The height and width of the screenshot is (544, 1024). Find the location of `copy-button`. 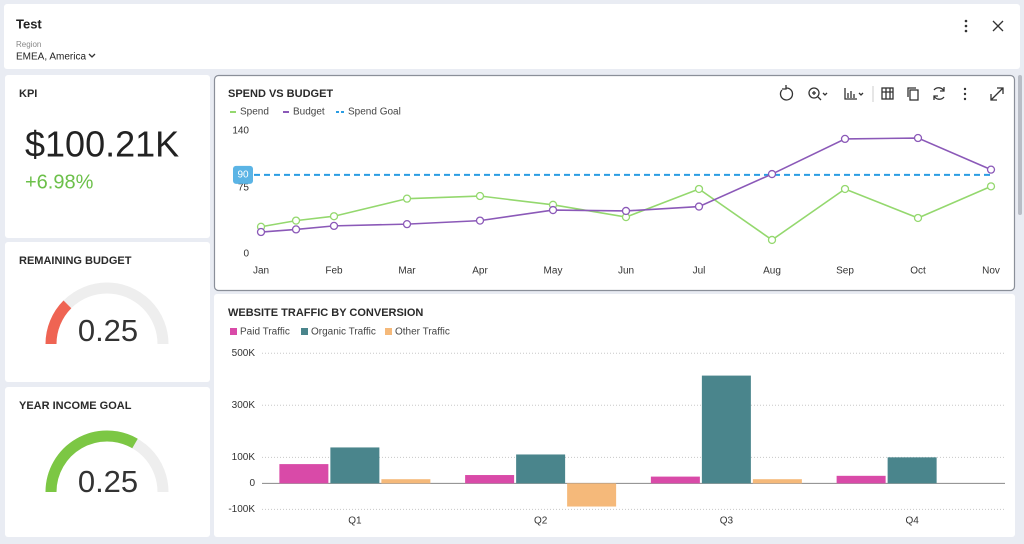

copy-button is located at coordinates (913, 94).